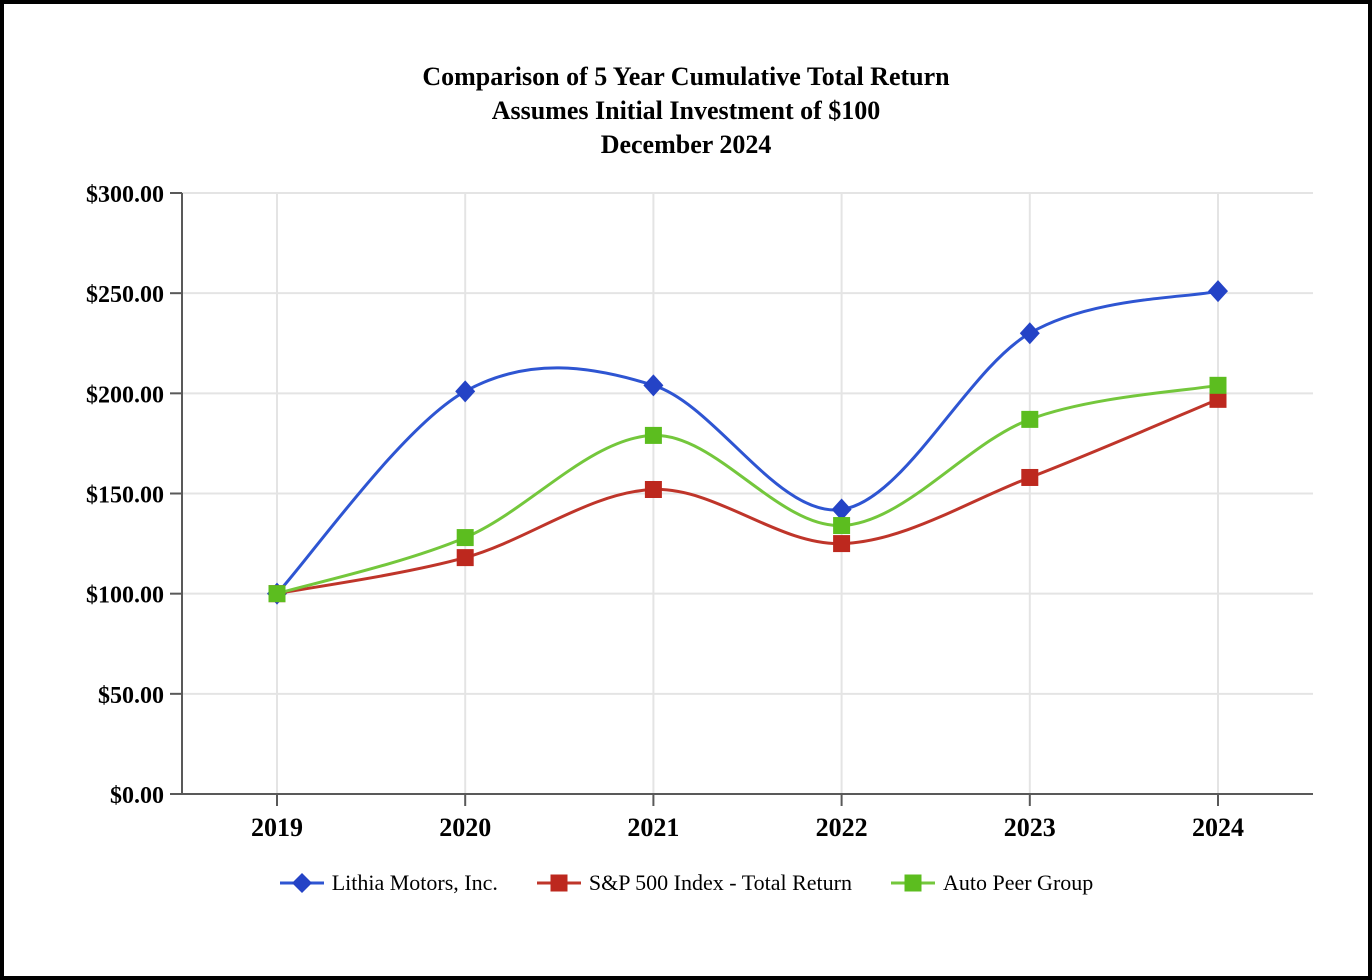 This screenshot has height=980, width=1372. What do you see at coordinates (1030, 827) in the screenshot?
I see `x-tick-label: 2023` at bounding box center [1030, 827].